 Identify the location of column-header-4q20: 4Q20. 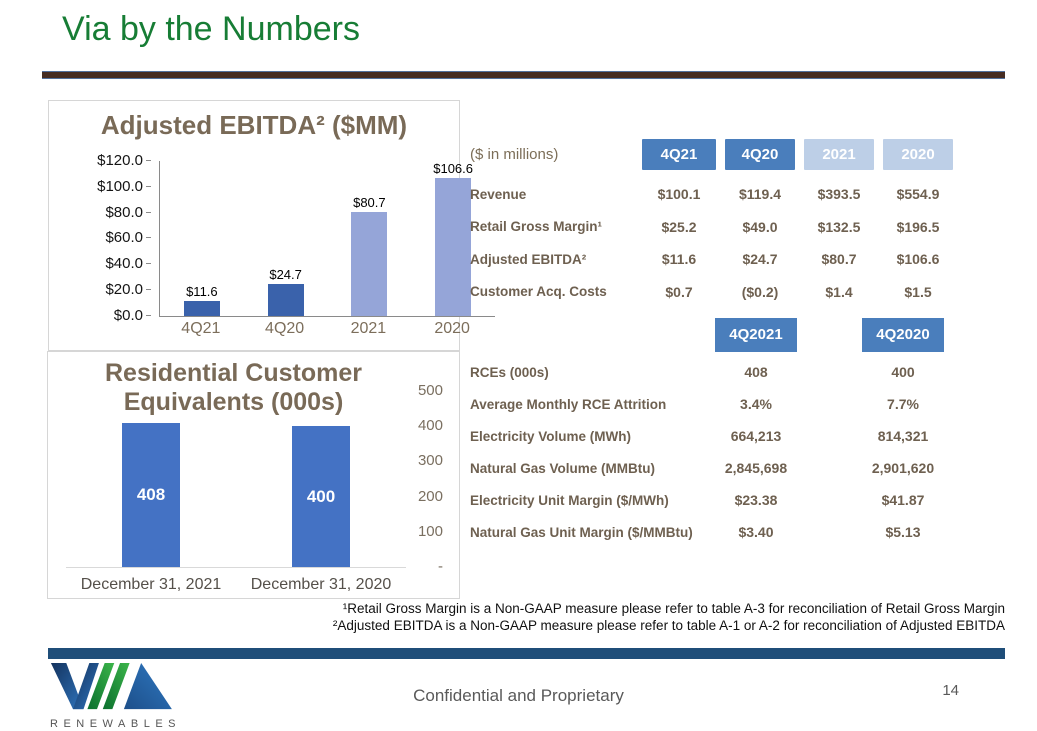
(760, 154).